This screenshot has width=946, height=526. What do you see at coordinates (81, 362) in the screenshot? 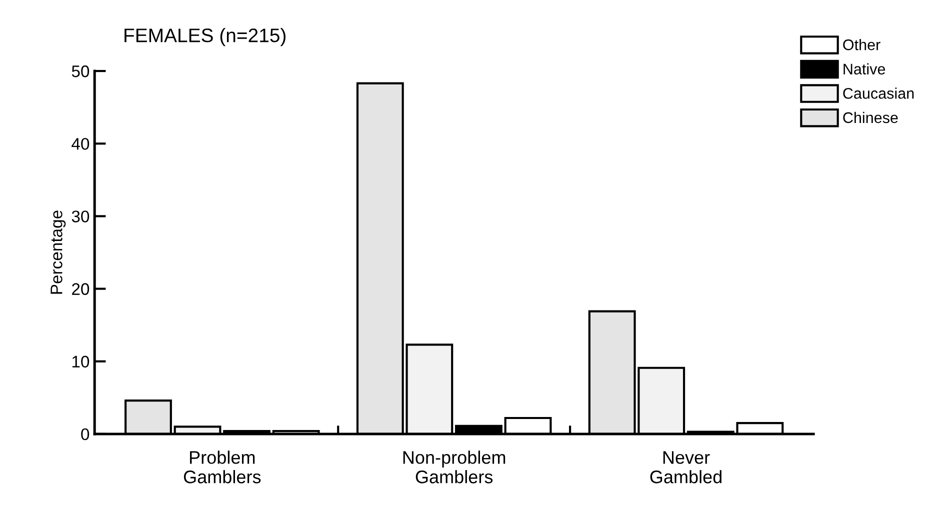
I see `y-tick-label: 10` at bounding box center [81, 362].